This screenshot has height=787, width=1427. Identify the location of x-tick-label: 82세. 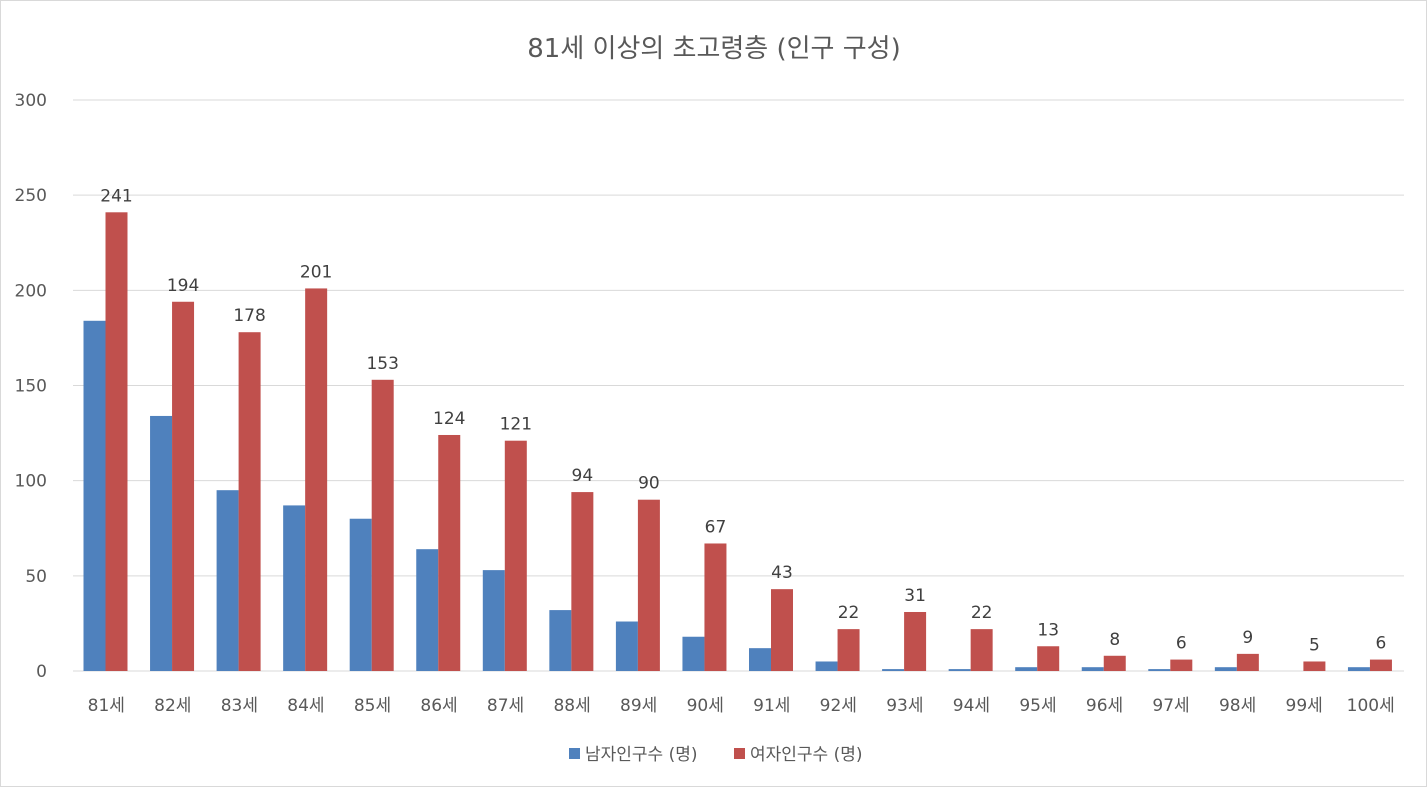
(172, 706).